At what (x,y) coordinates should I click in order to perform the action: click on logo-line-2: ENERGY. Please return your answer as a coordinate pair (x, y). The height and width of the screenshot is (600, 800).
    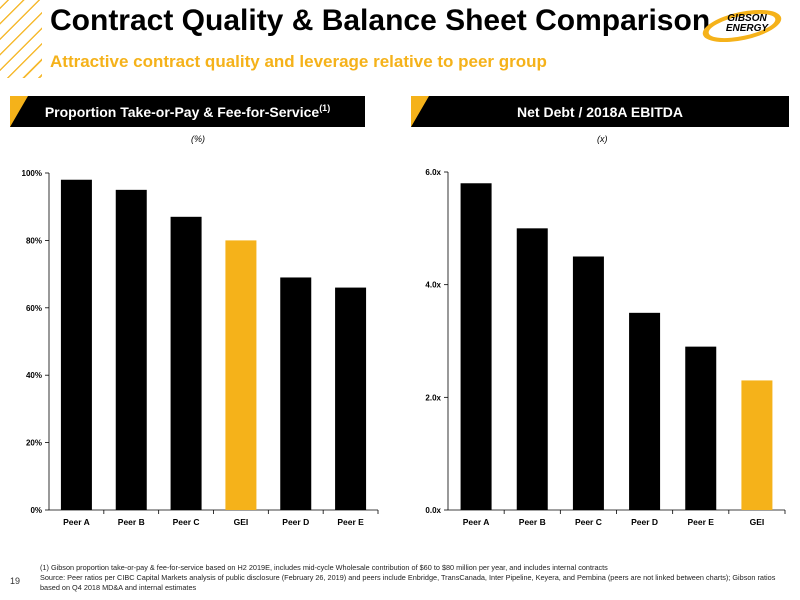
    Looking at the image, I should click on (747, 28).